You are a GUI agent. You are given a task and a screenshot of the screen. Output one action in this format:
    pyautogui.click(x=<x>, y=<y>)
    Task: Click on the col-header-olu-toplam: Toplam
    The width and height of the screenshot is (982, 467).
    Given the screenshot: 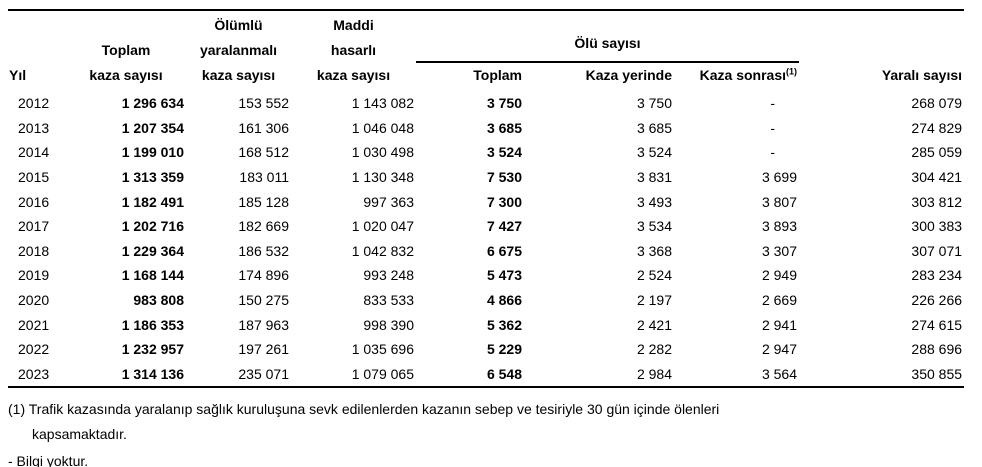 What is the action you would take?
    pyautogui.click(x=497, y=75)
    